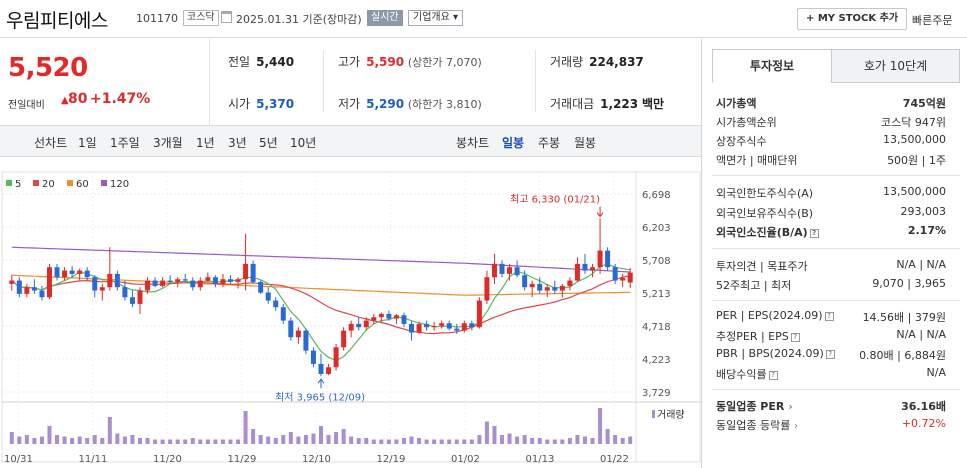  What do you see at coordinates (614, 459) in the screenshot?
I see `x-tick-label: 01/22` at bounding box center [614, 459].